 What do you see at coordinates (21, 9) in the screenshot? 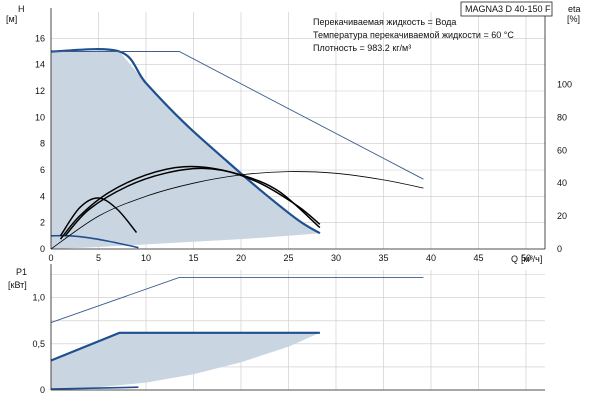
I see `head-axis-label: H` at bounding box center [21, 9].